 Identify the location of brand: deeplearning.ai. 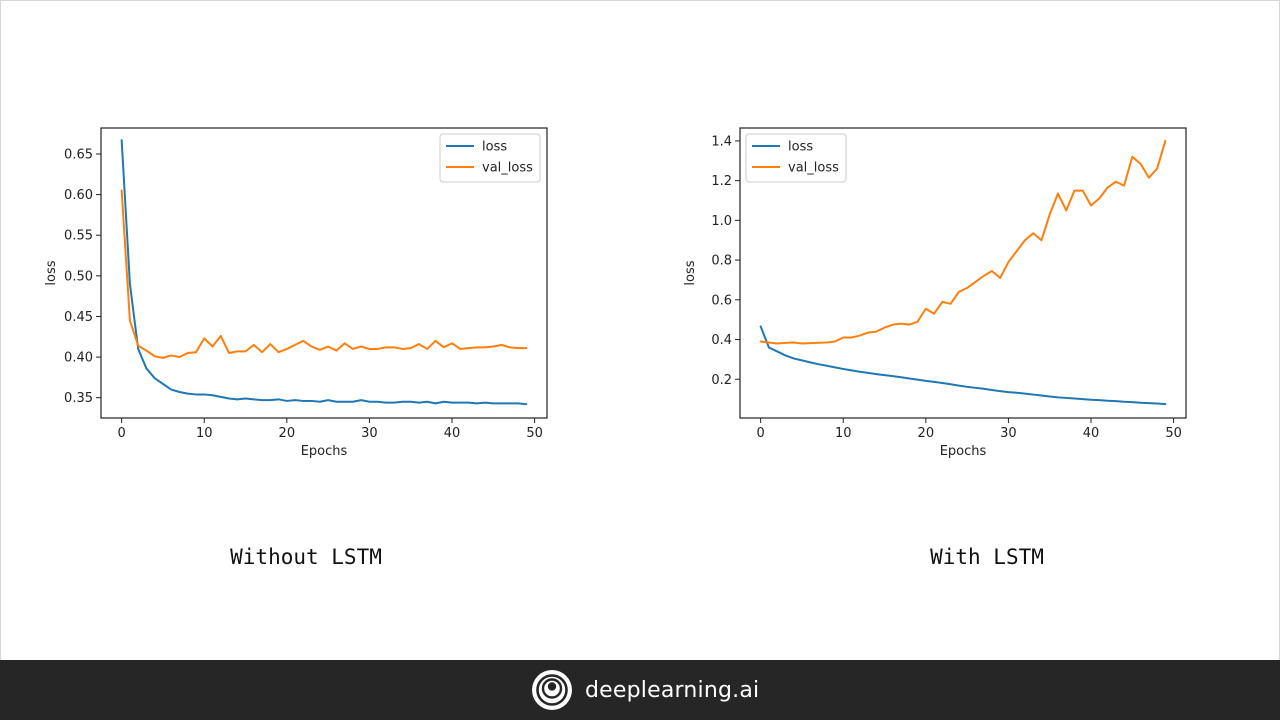
(645, 690).